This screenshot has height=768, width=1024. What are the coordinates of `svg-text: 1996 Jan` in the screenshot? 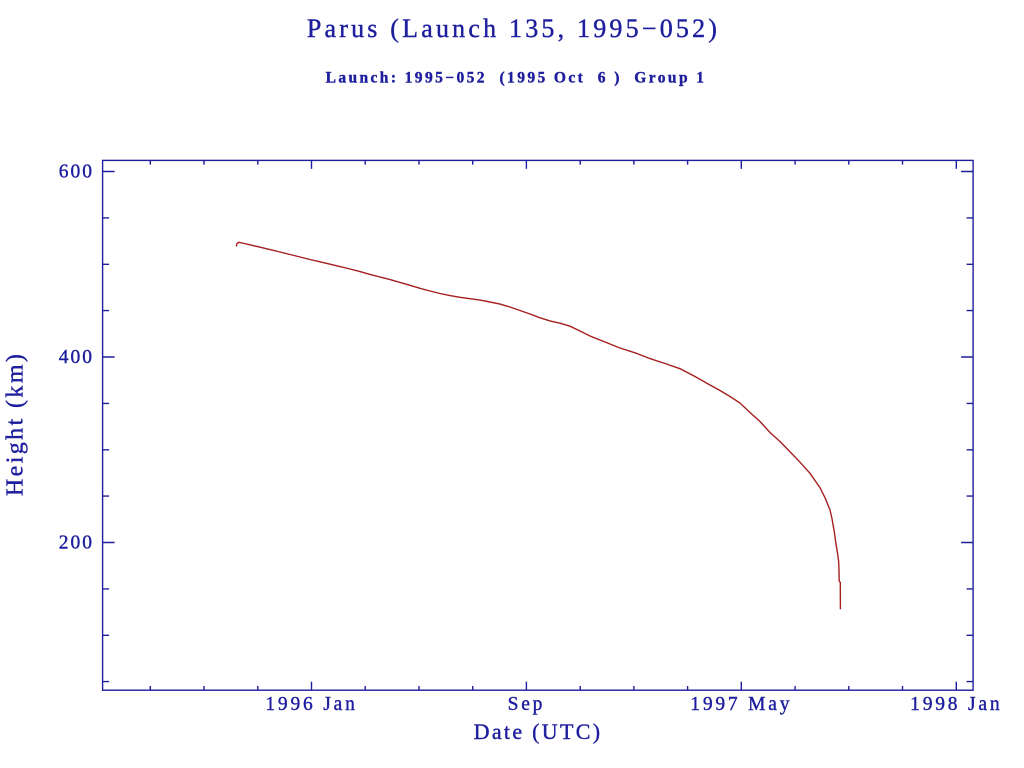 It's located at (311, 704).